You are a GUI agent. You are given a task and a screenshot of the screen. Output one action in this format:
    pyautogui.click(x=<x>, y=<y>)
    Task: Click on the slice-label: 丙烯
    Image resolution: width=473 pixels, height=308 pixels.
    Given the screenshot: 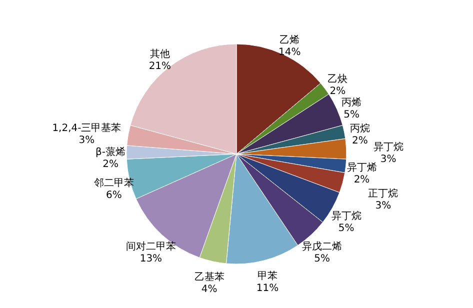 What is the action you would take?
    pyautogui.click(x=352, y=102)
    